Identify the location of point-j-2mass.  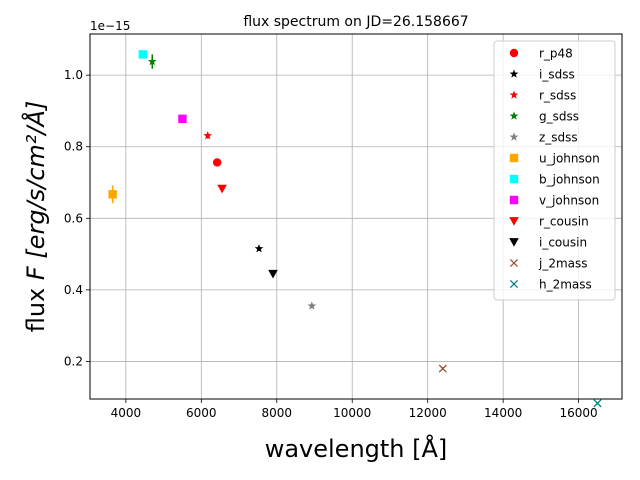
(442, 368).